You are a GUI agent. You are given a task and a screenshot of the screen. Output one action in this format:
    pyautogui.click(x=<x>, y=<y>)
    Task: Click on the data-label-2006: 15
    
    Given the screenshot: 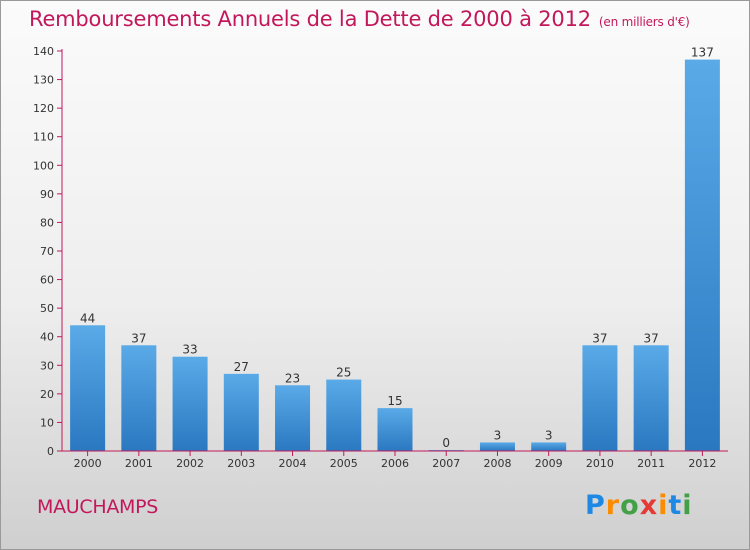 What is the action you would take?
    pyautogui.click(x=394, y=401)
    